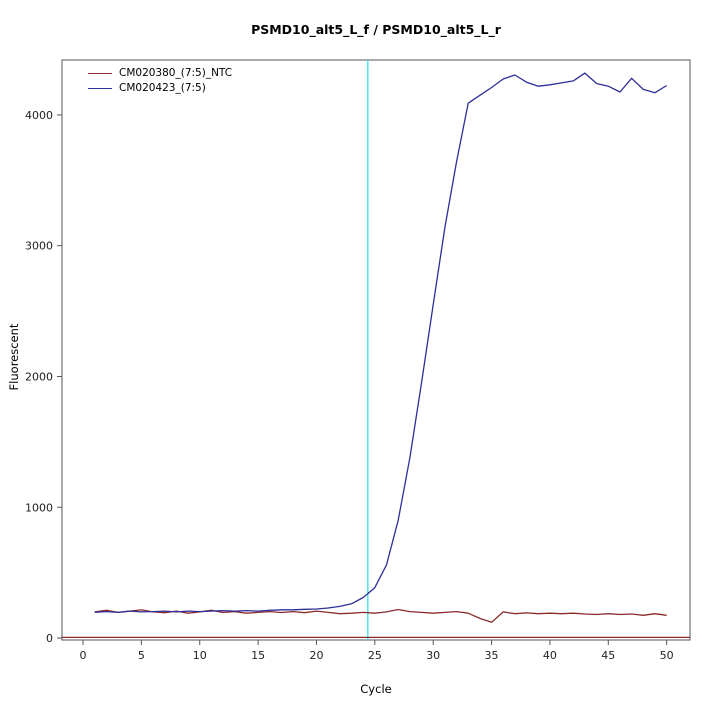 This screenshot has height=720, width=720. I want to click on chart-title: PSMD10_alt5_L_f / PSMD10_alt5_L_r, so click(376, 29).